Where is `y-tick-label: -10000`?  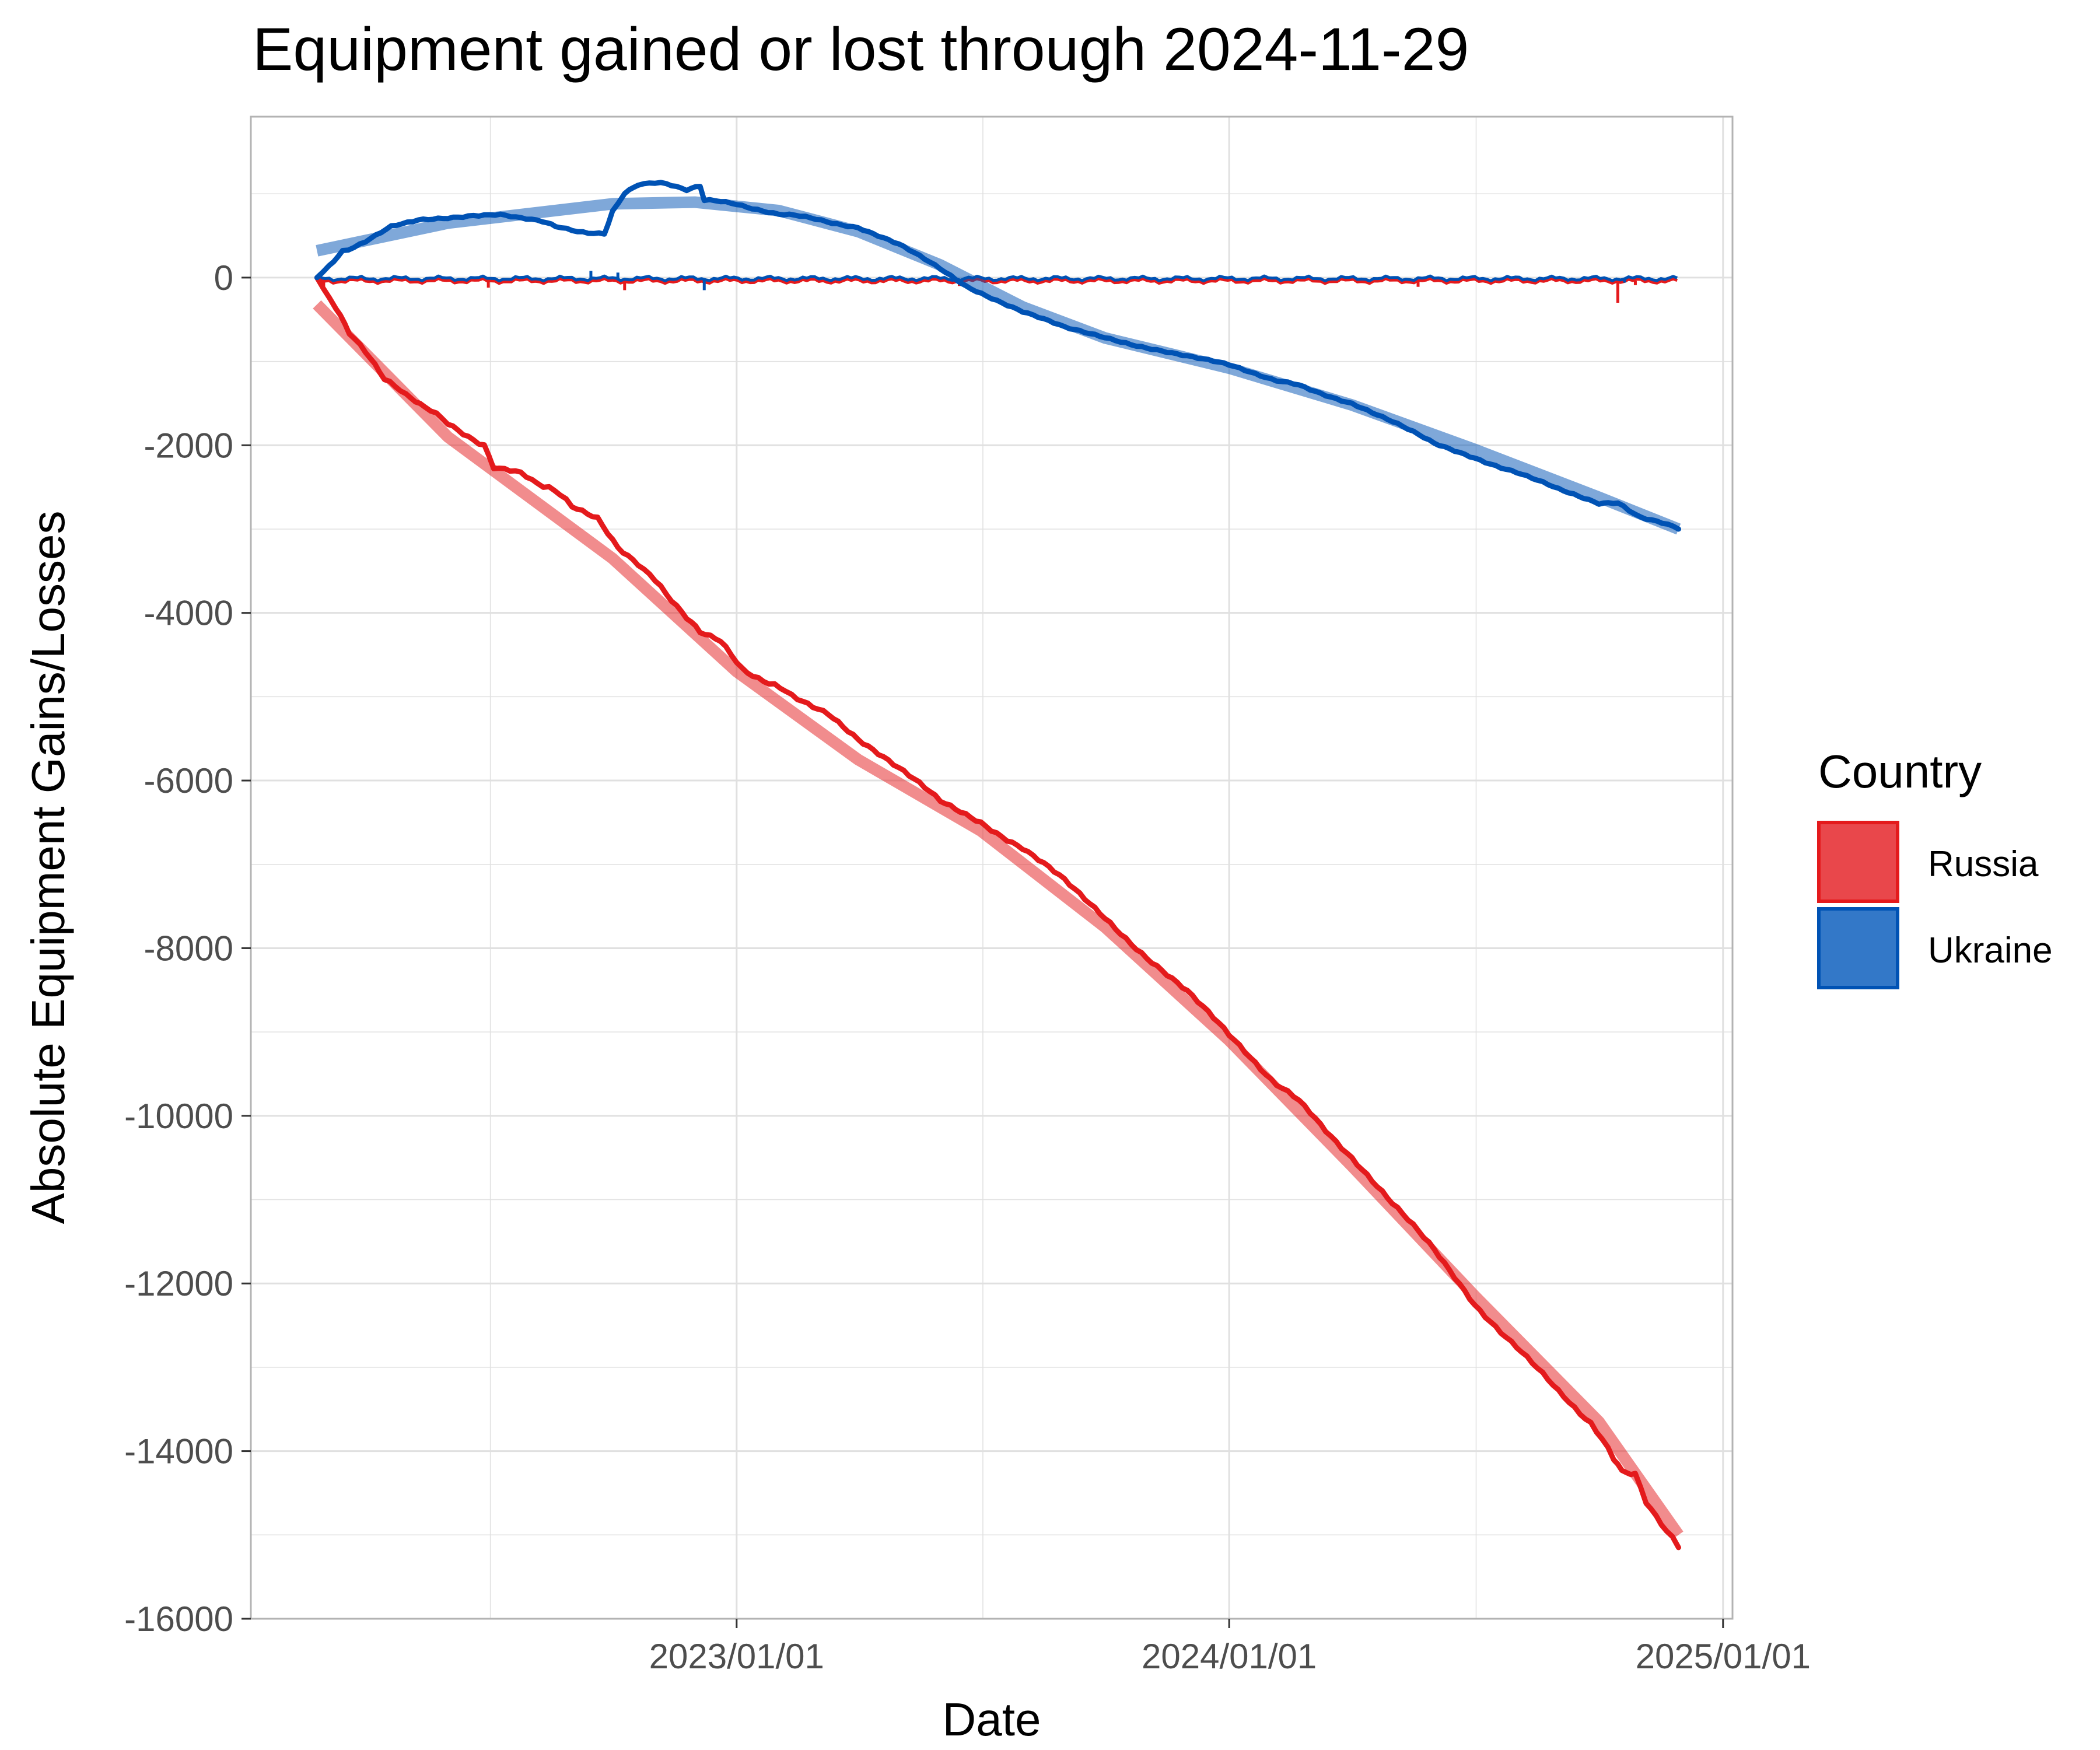 y-tick-label: -10000 is located at coordinates (178, 1116).